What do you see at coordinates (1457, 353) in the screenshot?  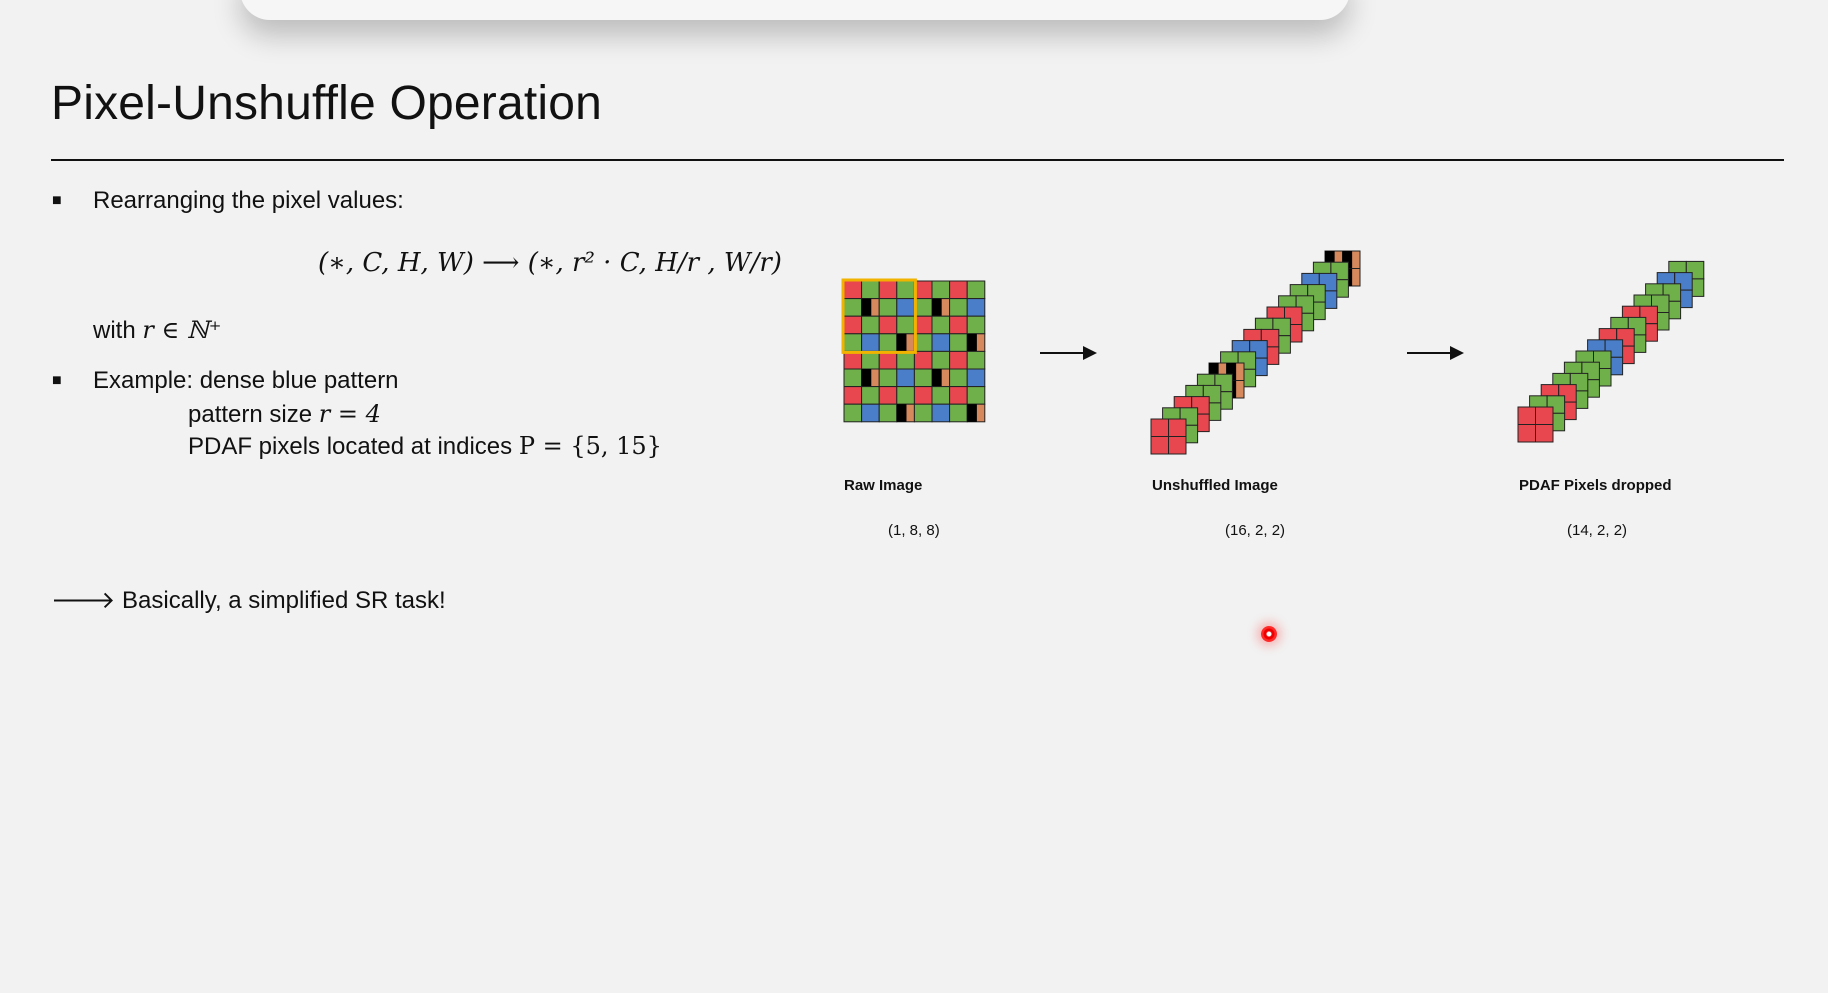 I see `arrow-unshuffled-to-dropped-head` at bounding box center [1457, 353].